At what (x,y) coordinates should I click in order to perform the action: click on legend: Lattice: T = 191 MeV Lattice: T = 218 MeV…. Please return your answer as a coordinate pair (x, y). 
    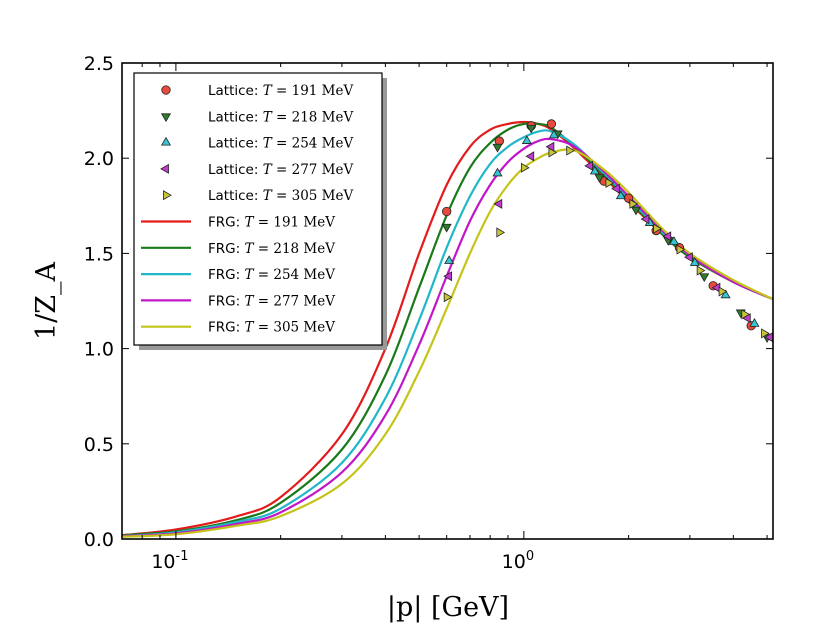
    Looking at the image, I should click on (260, 211).